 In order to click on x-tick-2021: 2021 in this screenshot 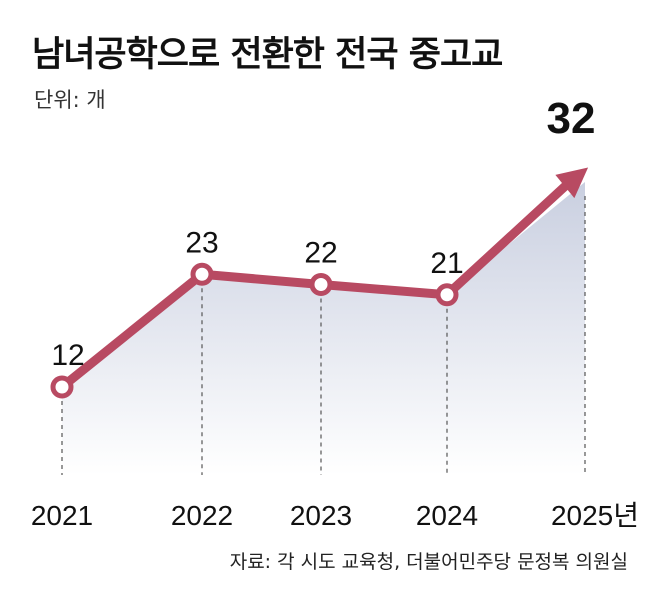, I will do `click(62, 515)`.